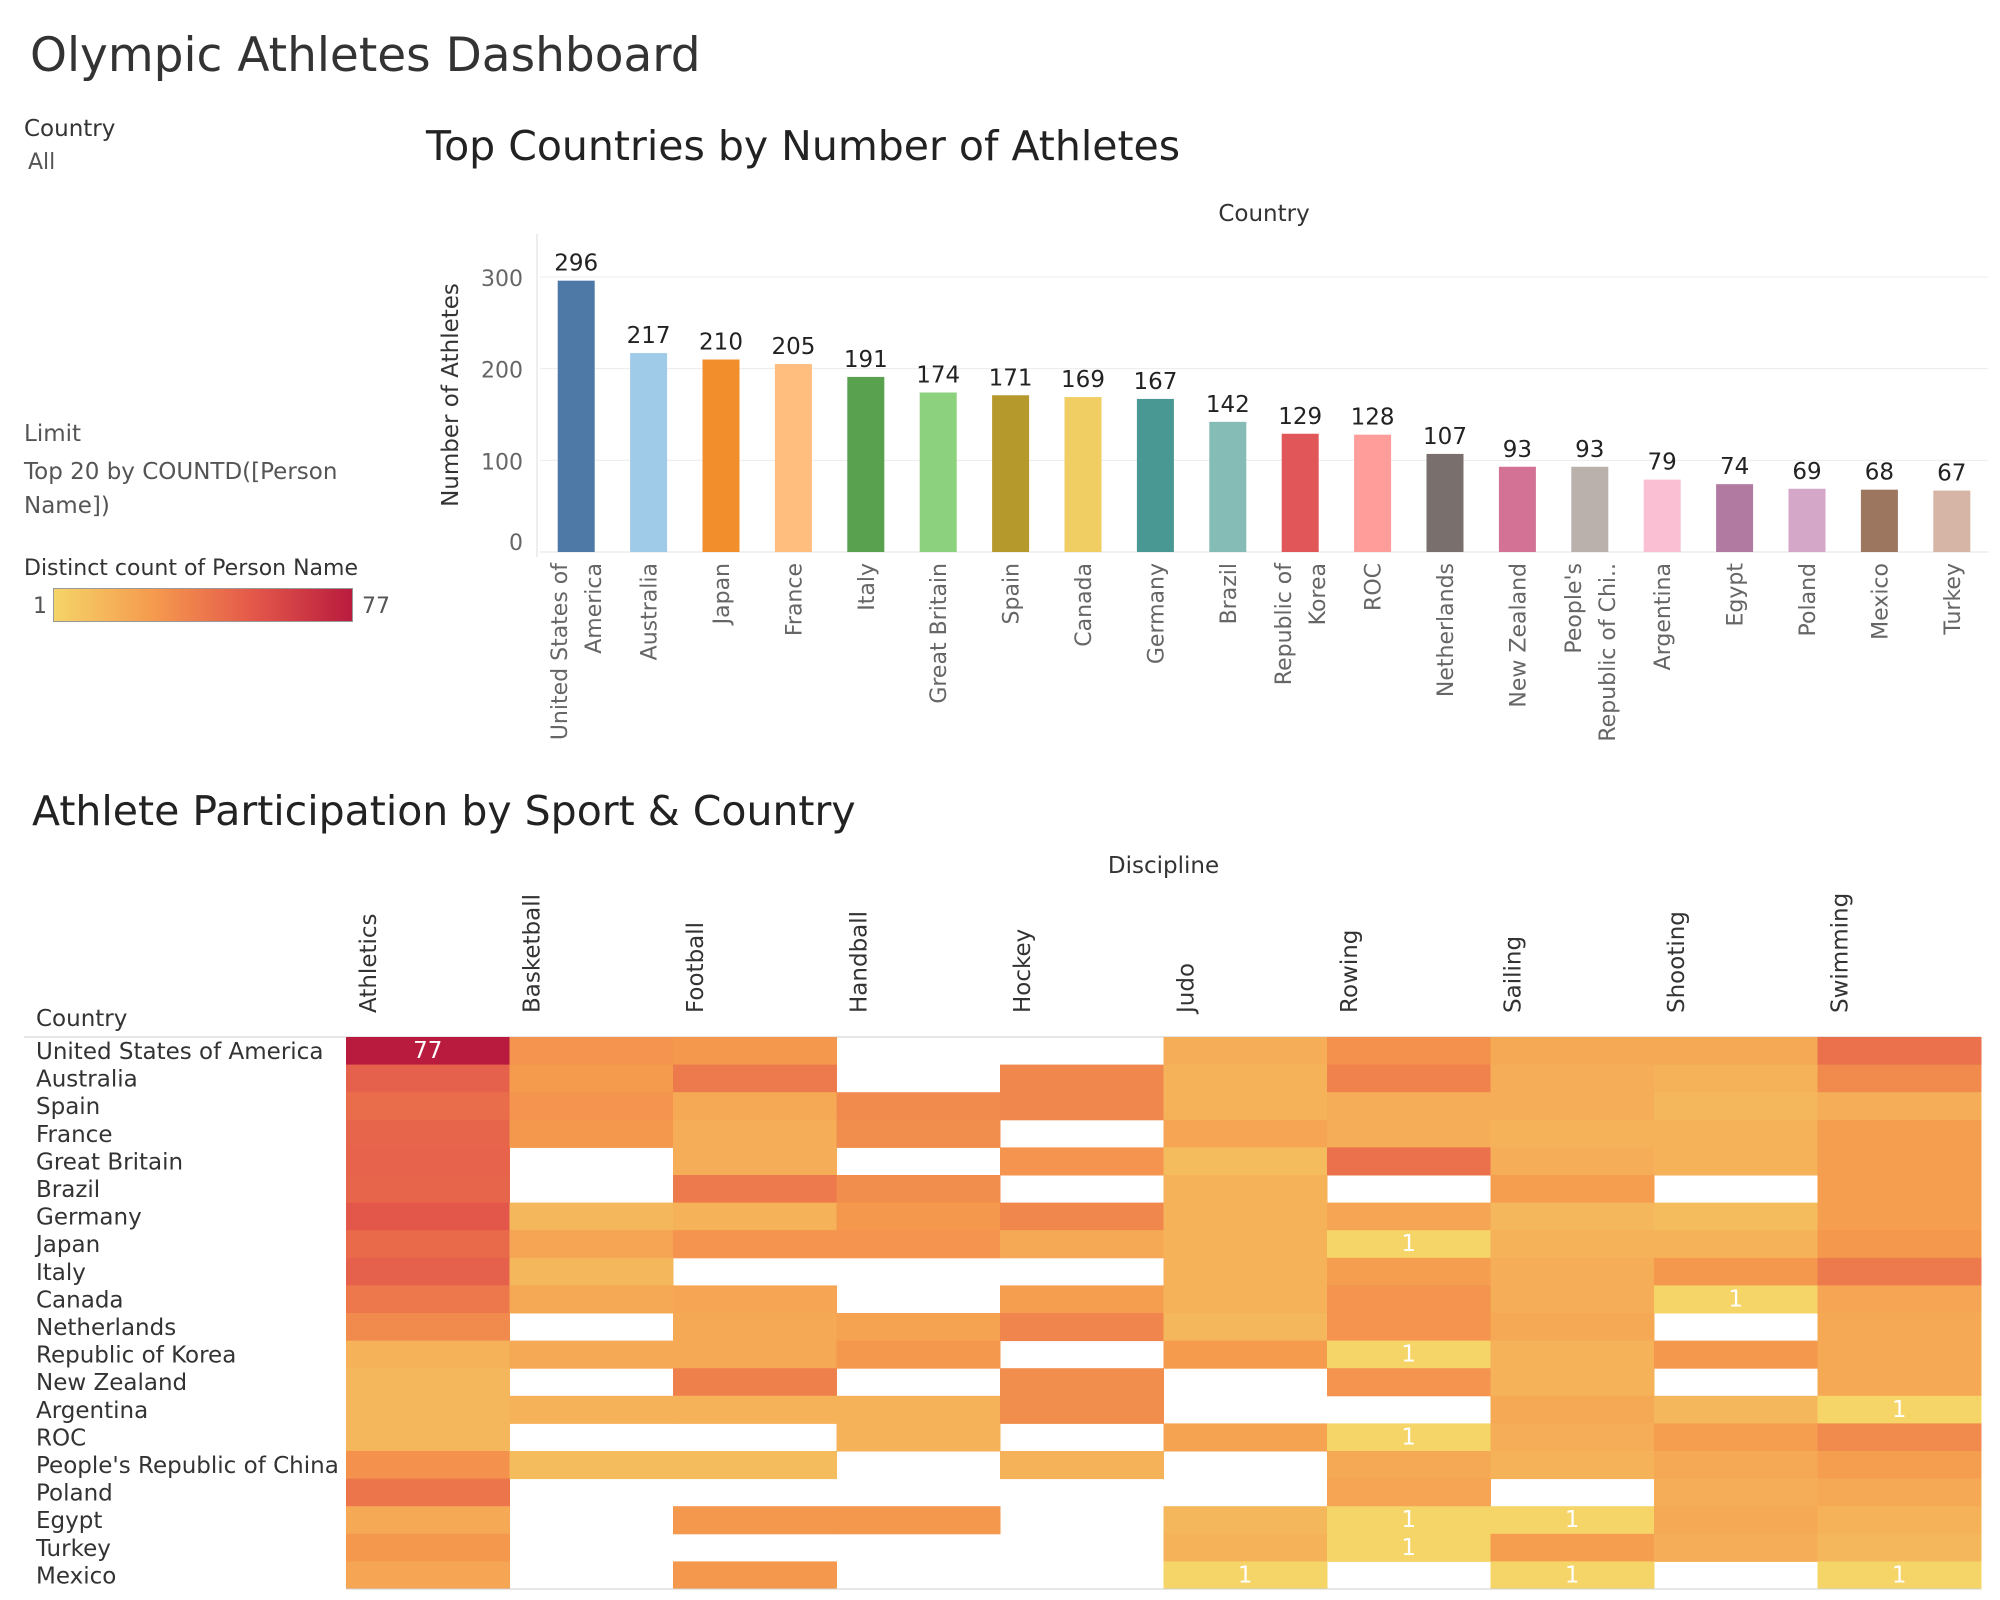  Describe the element at coordinates (181, 489) in the screenshot. I see `limit-value: Top 20 by COUNTD([Person Name])` at that location.